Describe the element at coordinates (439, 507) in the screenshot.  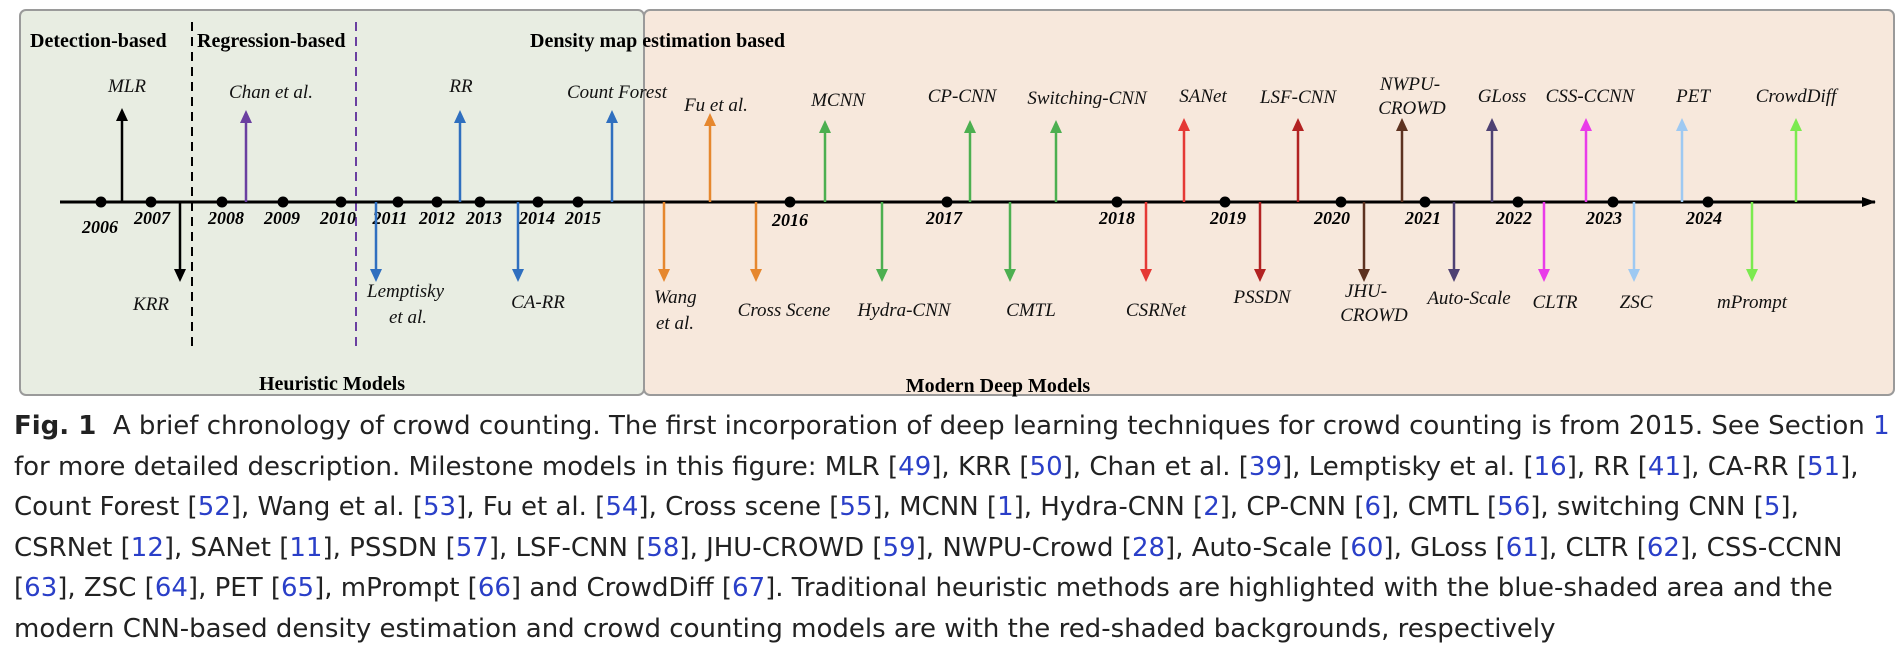
I see `citation-link: 53` at that location.